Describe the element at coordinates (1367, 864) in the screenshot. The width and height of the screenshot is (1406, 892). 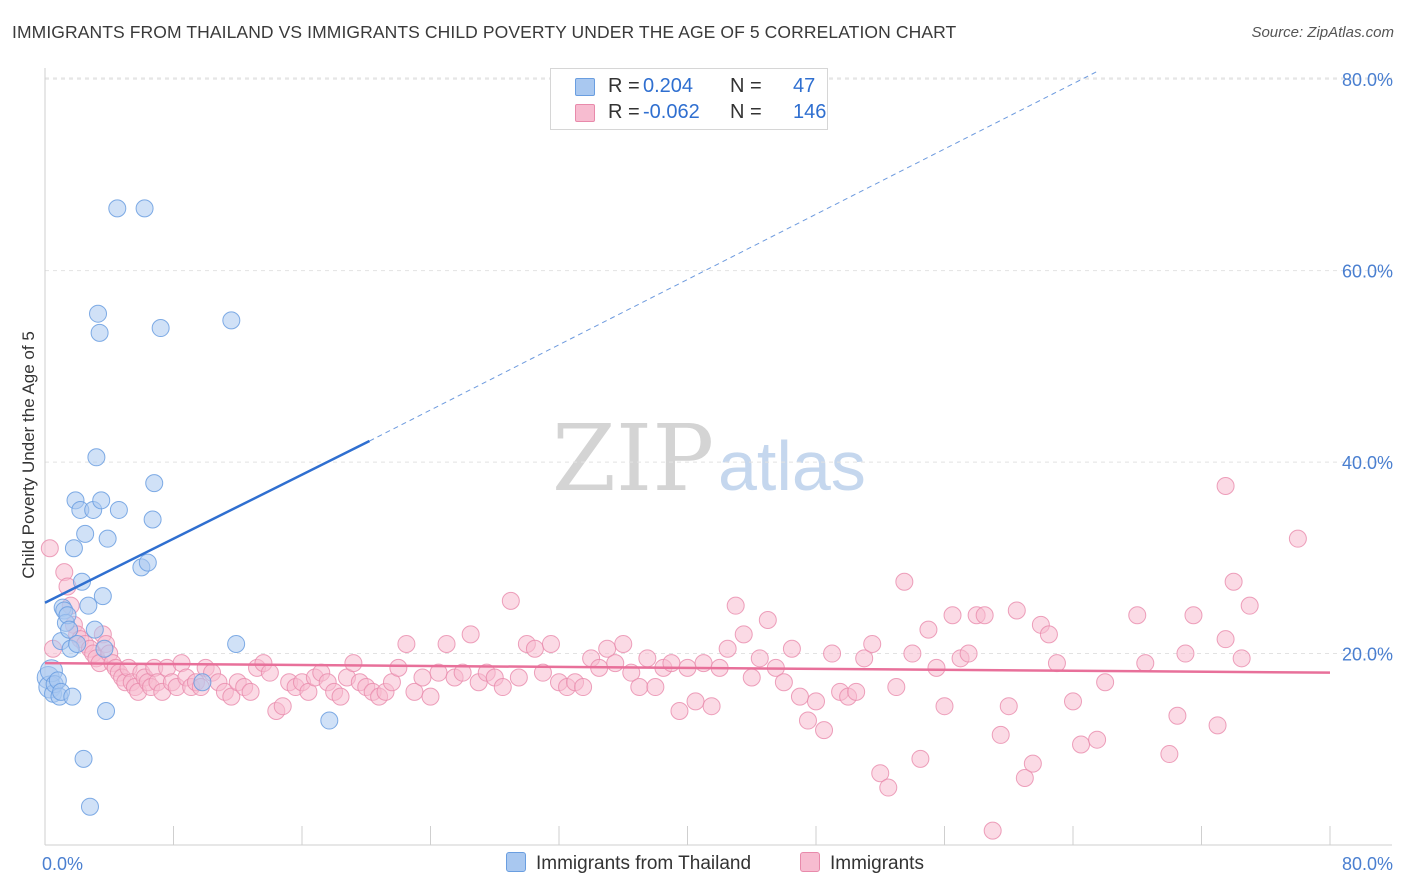
I see `x-tick-label: 80.0%` at that location.